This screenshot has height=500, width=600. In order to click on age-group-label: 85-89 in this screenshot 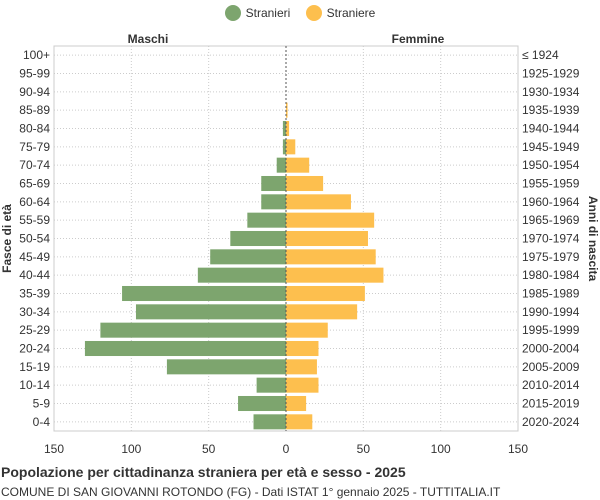, I will do `click(34, 110)`.